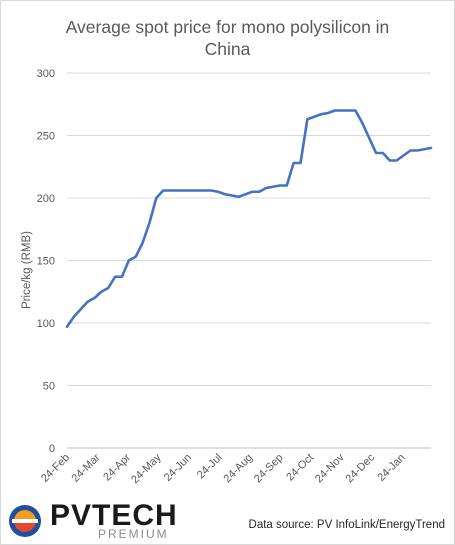  Describe the element at coordinates (133, 534) in the screenshot. I see `logo-subtitle: PREMIUM` at that location.